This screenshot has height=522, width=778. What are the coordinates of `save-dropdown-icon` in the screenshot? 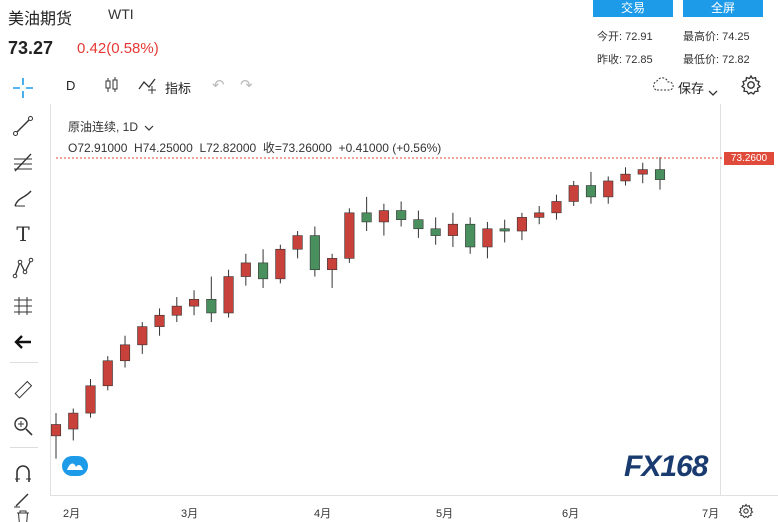 It's located at (713, 92).